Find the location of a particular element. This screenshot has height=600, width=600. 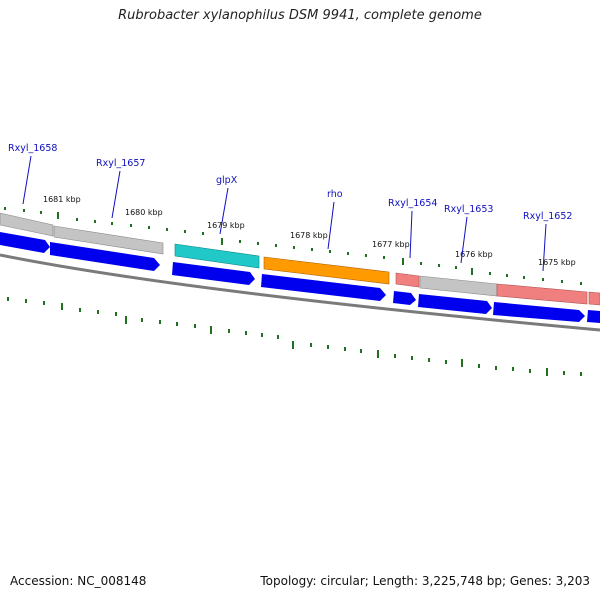

kbp-label: 1676 kbp is located at coordinates (474, 254).